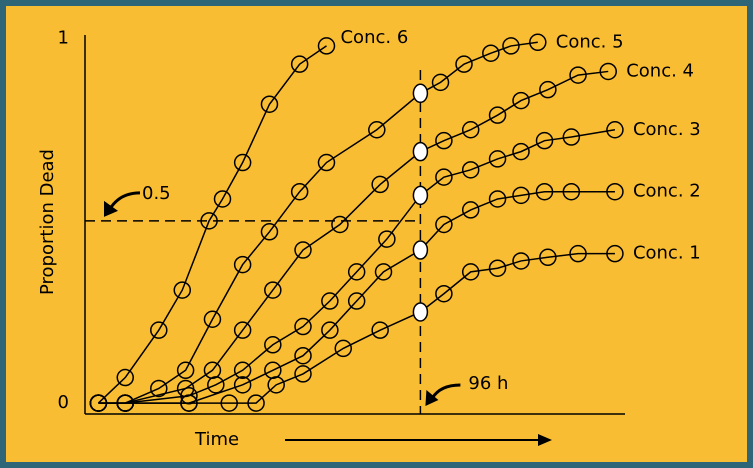 This screenshot has height=468, width=753. What do you see at coordinates (374, 37) in the screenshot?
I see `series-label: Conc. 6` at bounding box center [374, 37].